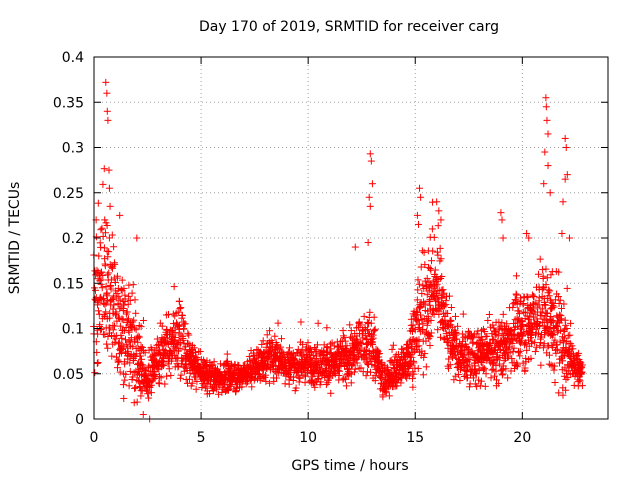 This screenshot has height=480, width=640. I want to click on x-tick-label: 0, so click(94, 438).